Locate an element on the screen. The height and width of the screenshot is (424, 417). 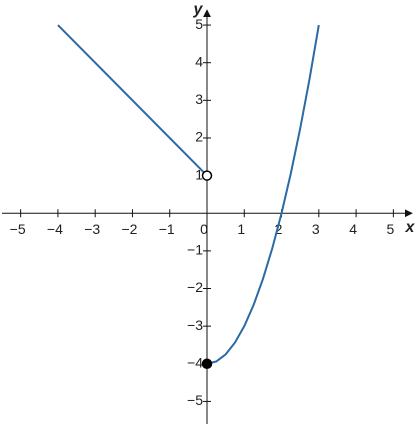
y-axis-title: y is located at coordinates (198, 9).